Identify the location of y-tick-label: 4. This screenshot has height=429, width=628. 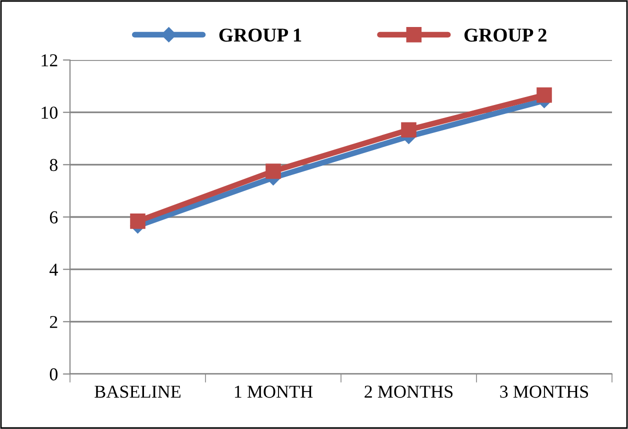
(54, 270).